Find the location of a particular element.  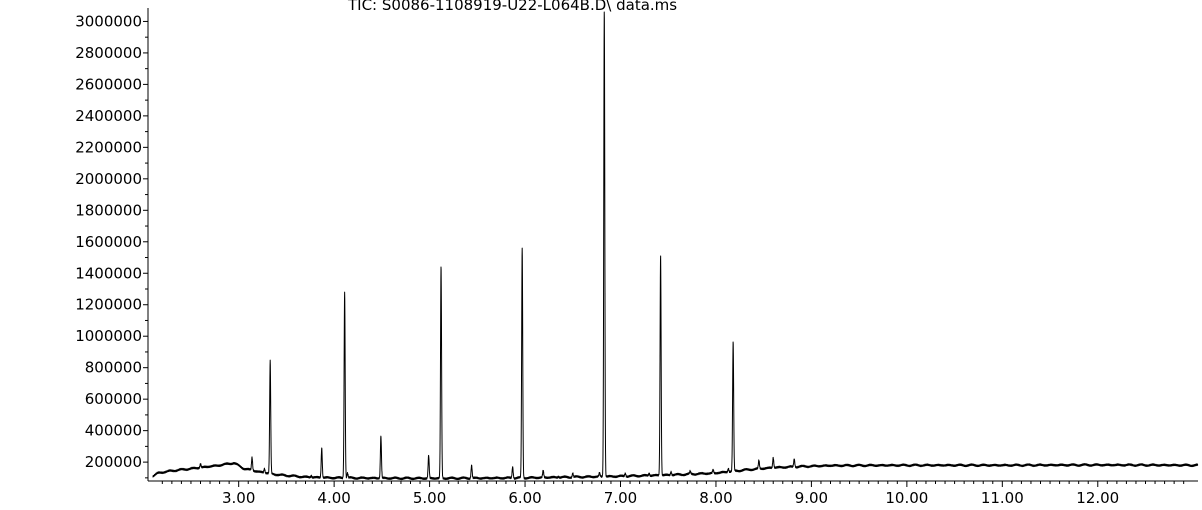

x-tick-label: 12.00 is located at coordinates (1097, 498).